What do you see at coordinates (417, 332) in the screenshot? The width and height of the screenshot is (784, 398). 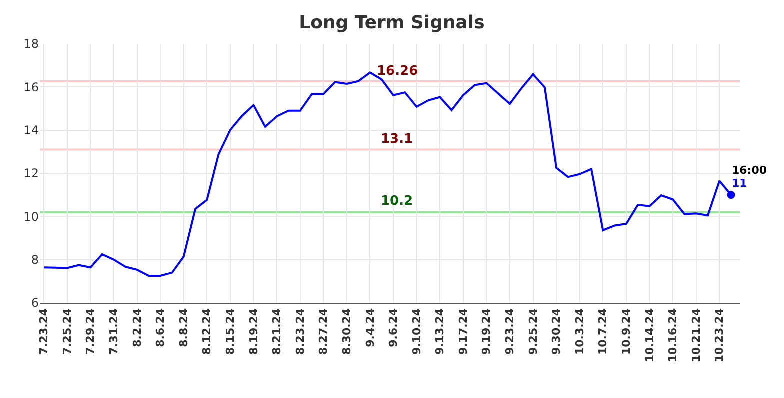 I see `x-tick-label: 9.10.24` at bounding box center [417, 332].